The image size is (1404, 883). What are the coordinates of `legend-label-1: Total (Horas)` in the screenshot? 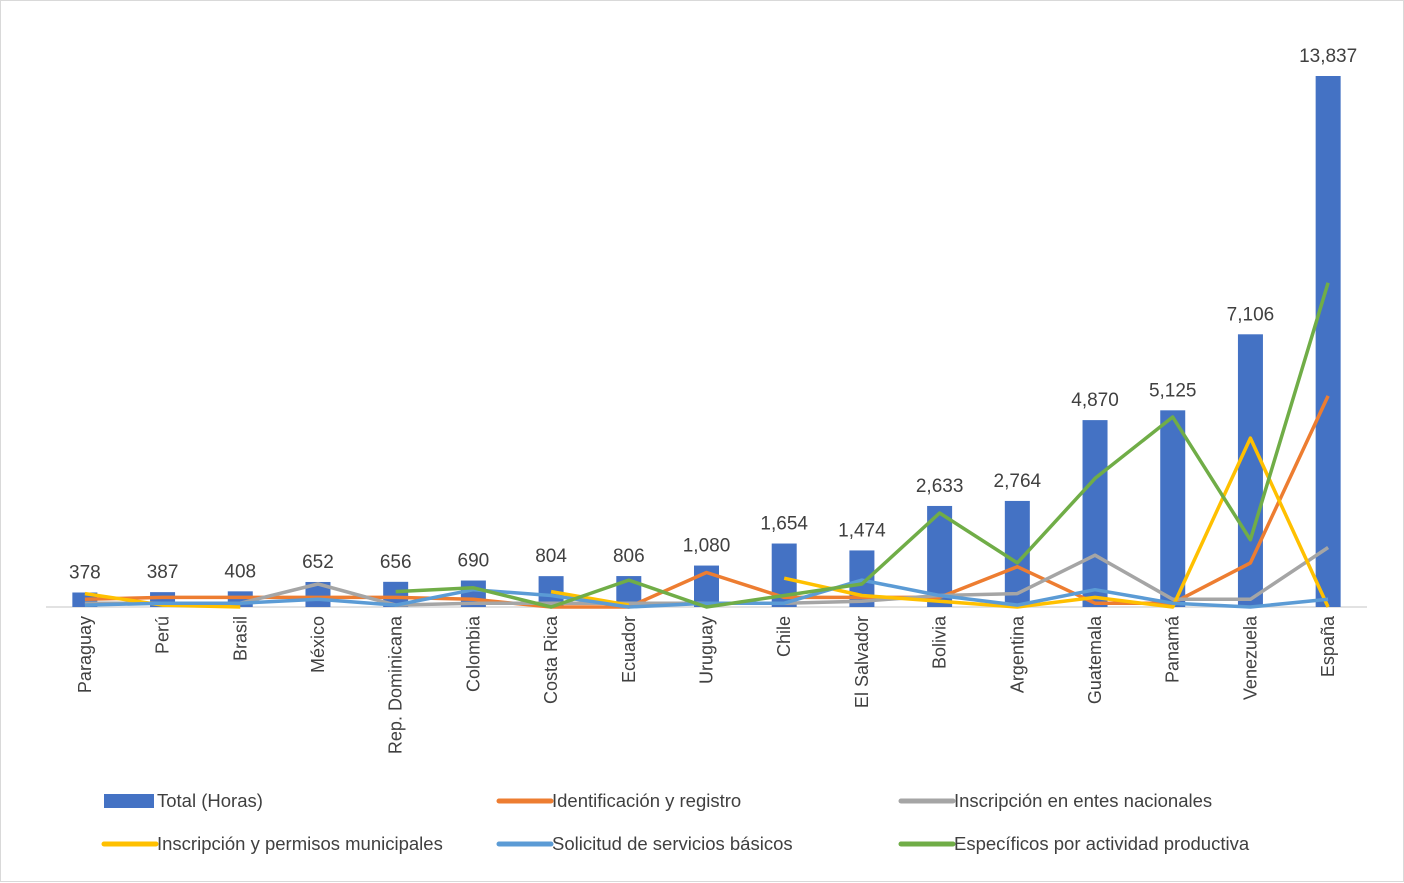 It's located at (210, 800).